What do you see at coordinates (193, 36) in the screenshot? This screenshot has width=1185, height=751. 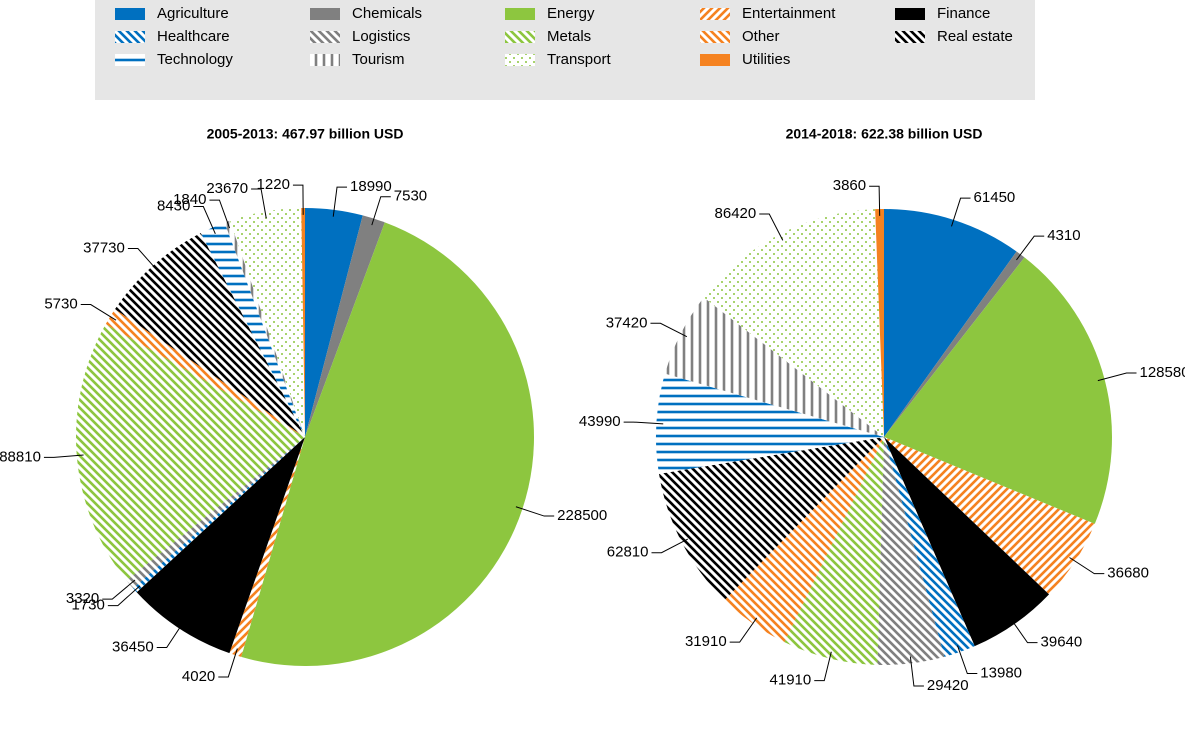 I see `legend-label: Healthcare` at bounding box center [193, 36].